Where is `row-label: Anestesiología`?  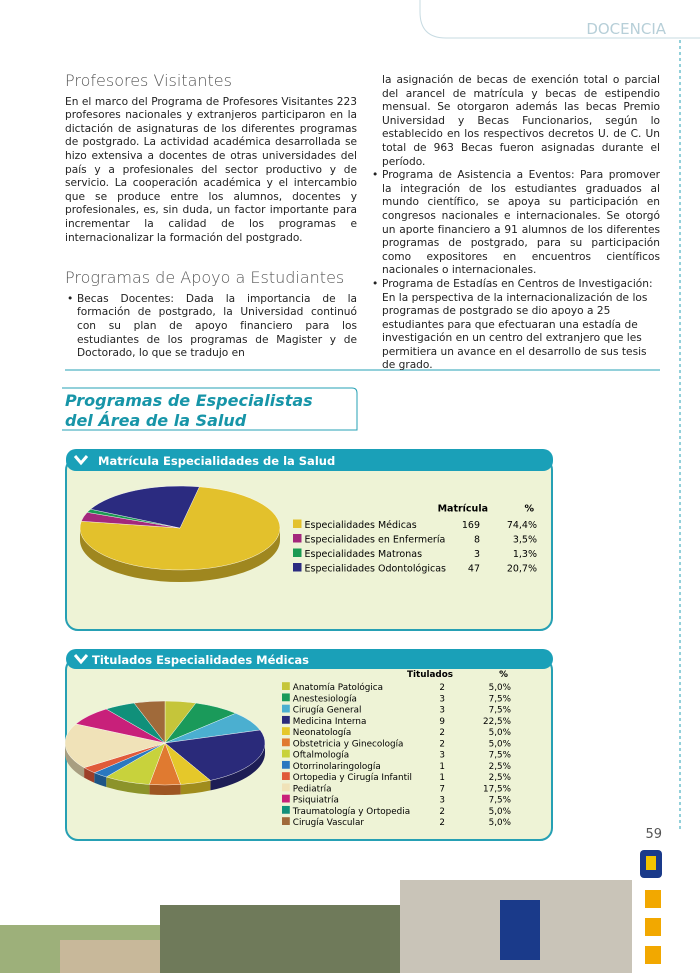
row-label: Anestesiología is located at coordinates (325, 699).